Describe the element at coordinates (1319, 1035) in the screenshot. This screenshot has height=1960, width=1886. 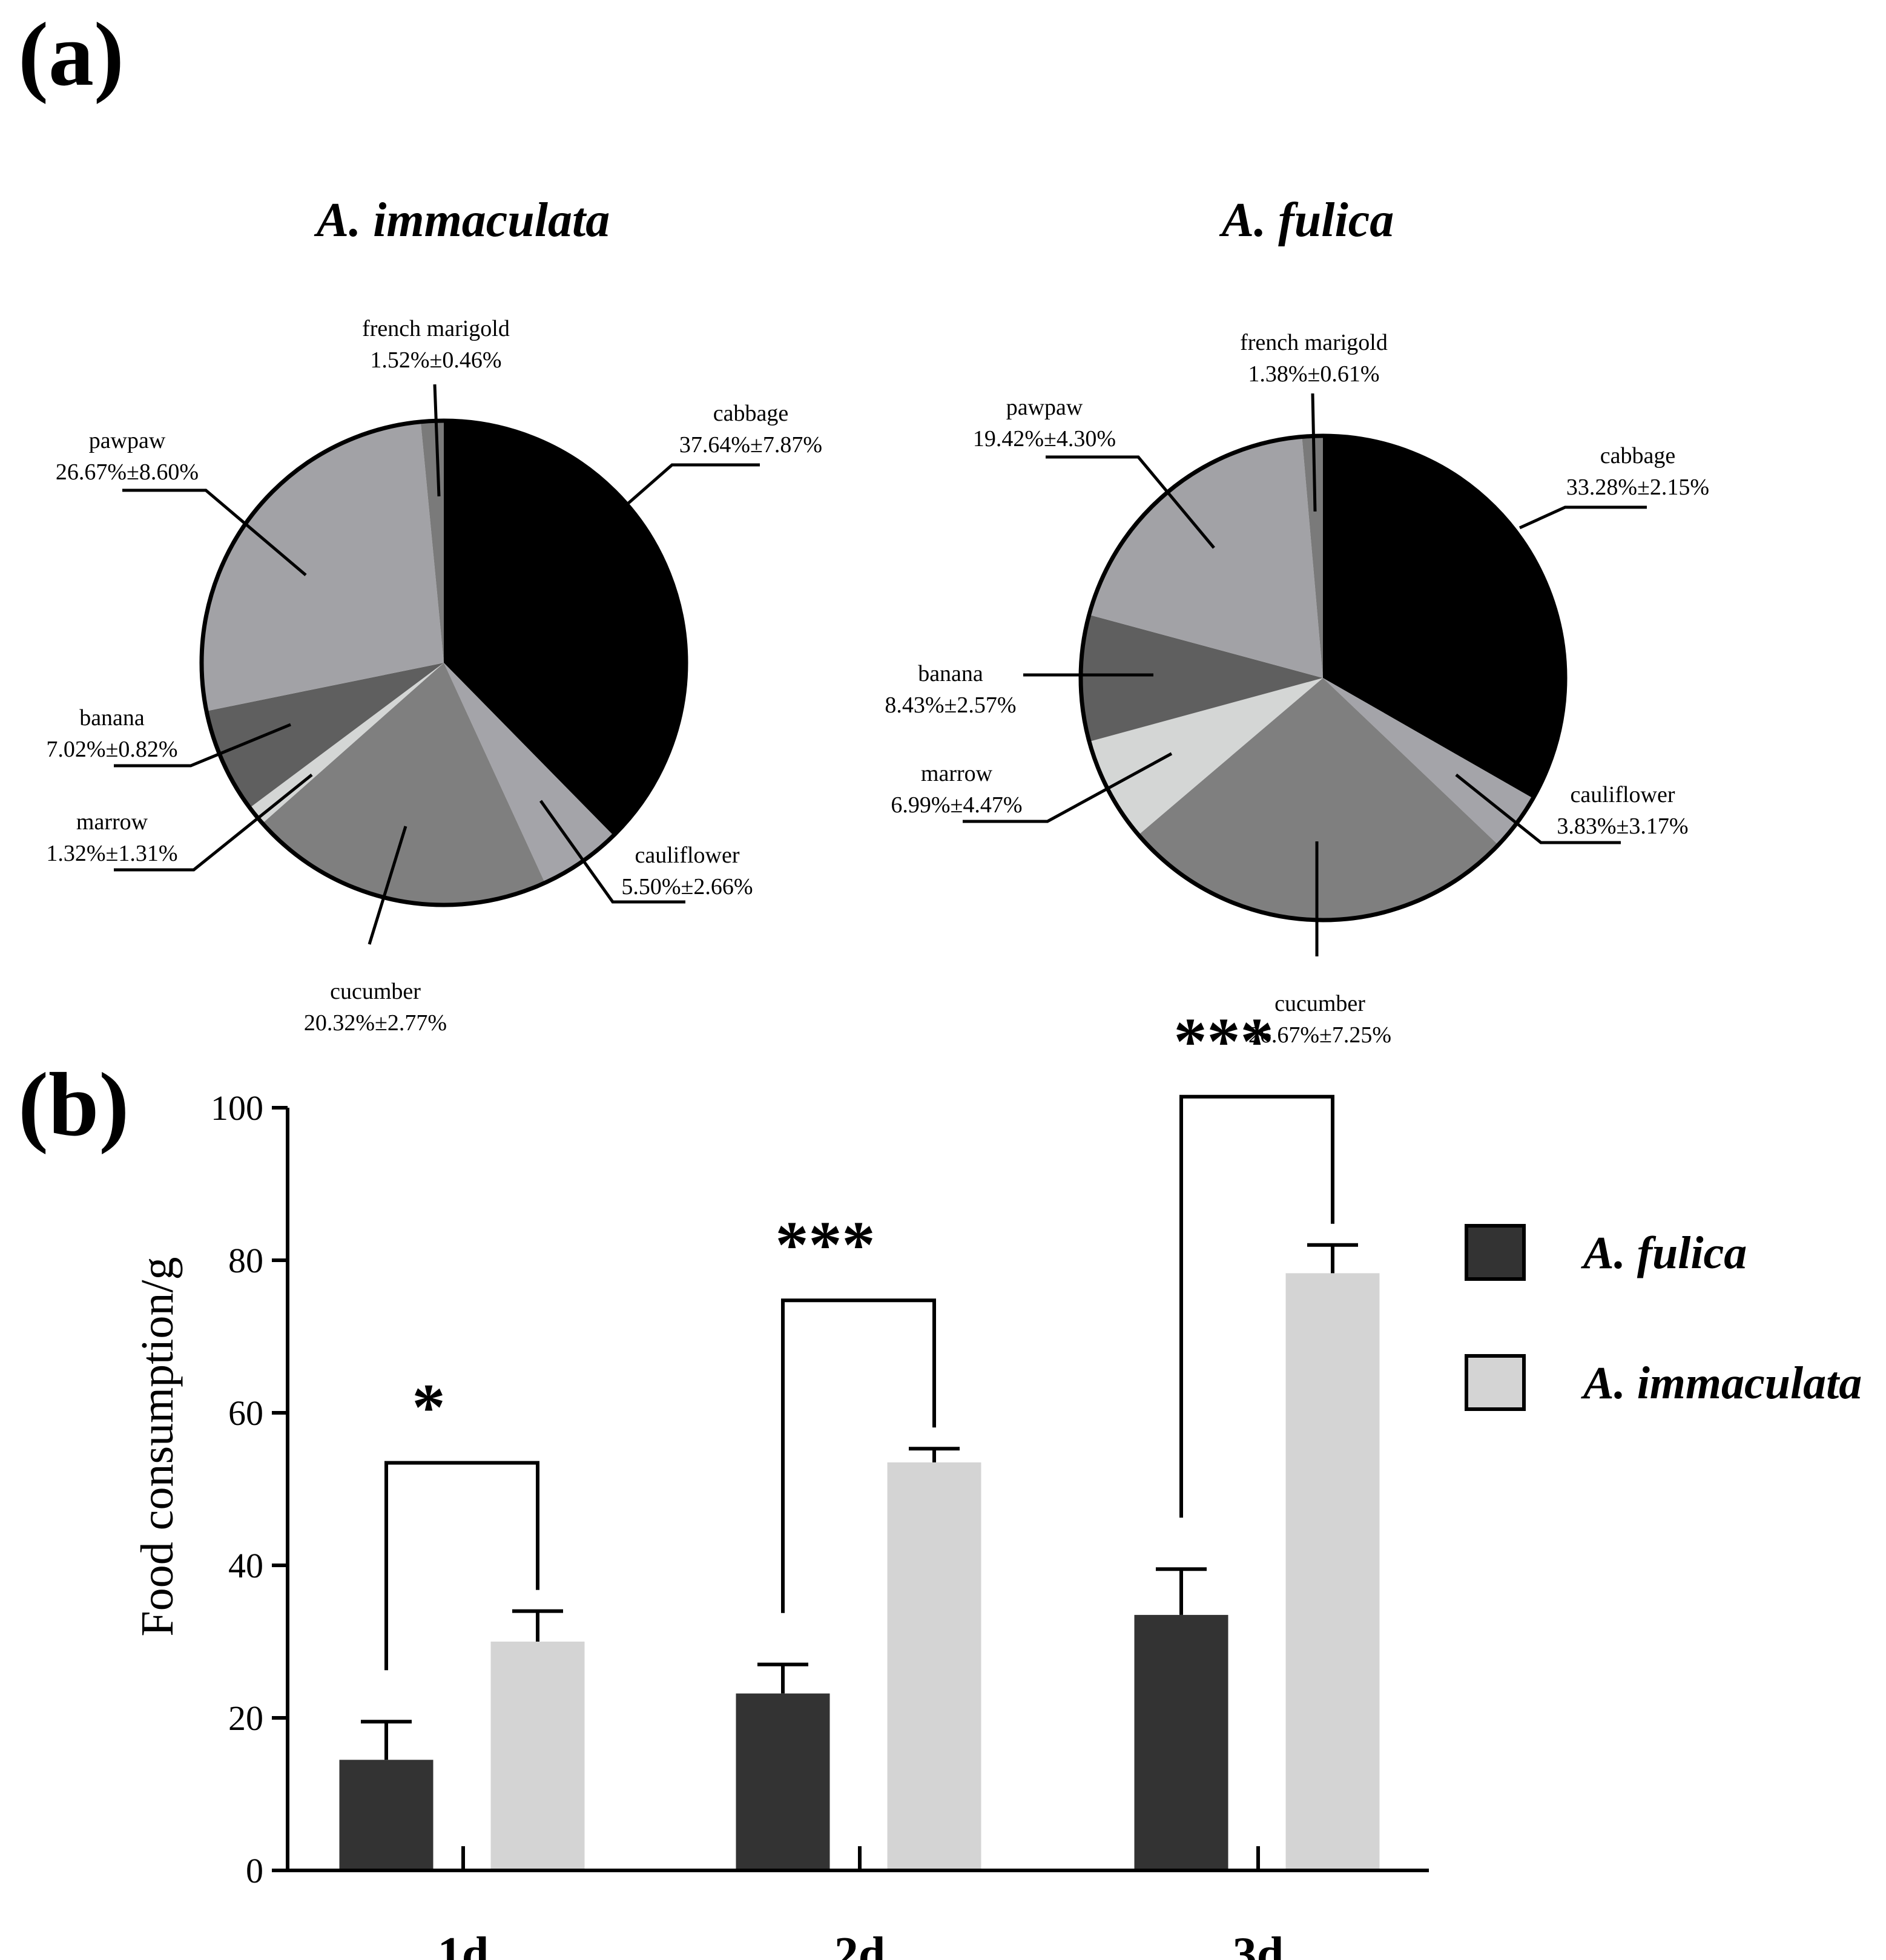
I see `slice-value-cucumber: 26.67%±7.25%` at that location.